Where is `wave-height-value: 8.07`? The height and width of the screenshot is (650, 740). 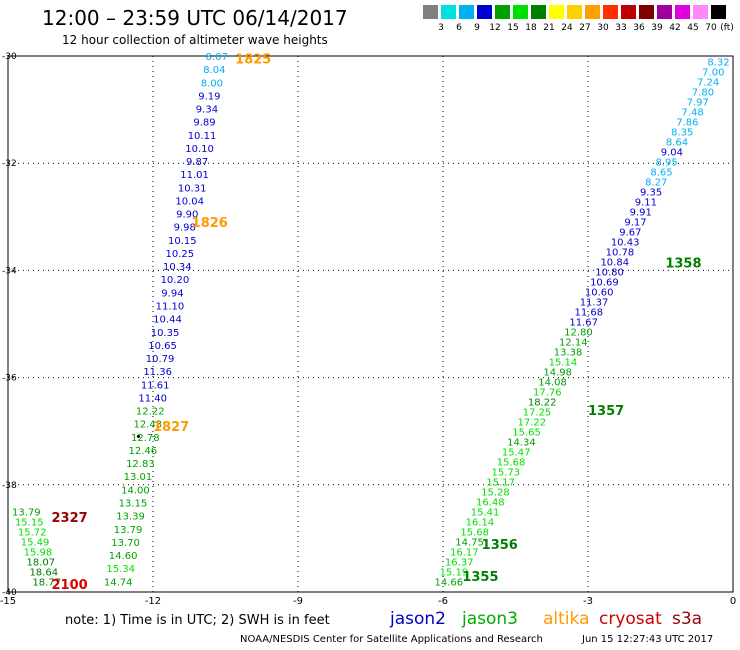
wave-height-value: 8.07 is located at coordinates (217, 57).